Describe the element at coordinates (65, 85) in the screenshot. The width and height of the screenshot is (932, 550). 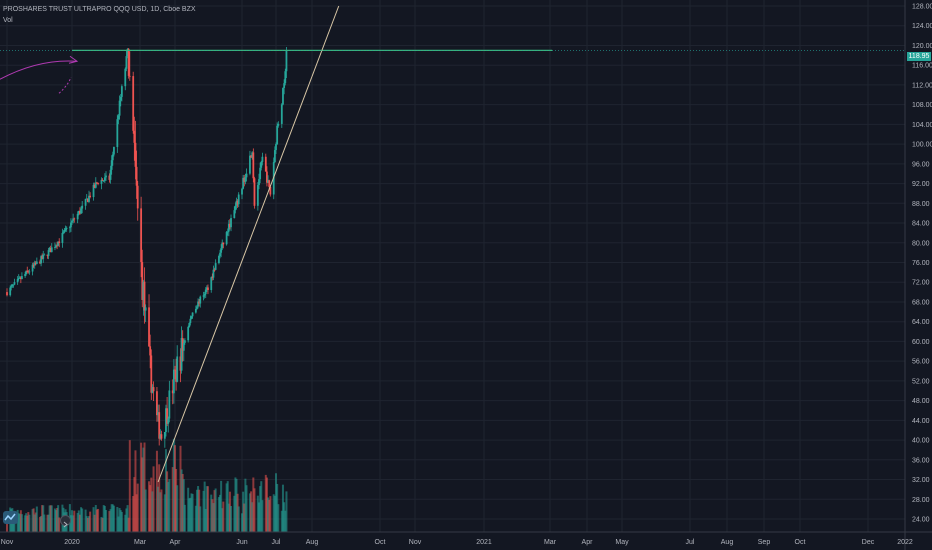
I see `arrow-stroke` at that location.